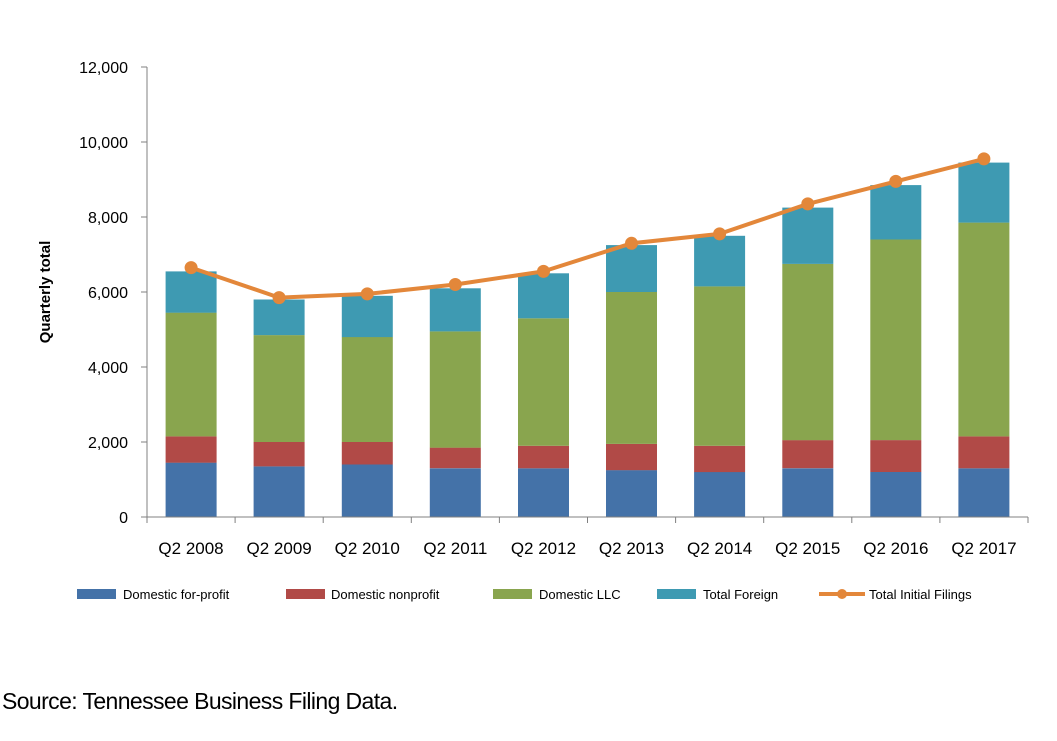 The width and height of the screenshot is (1057, 741). Describe the element at coordinates (45, 292) in the screenshot. I see `y-axis-label: Quarterly total` at that location.